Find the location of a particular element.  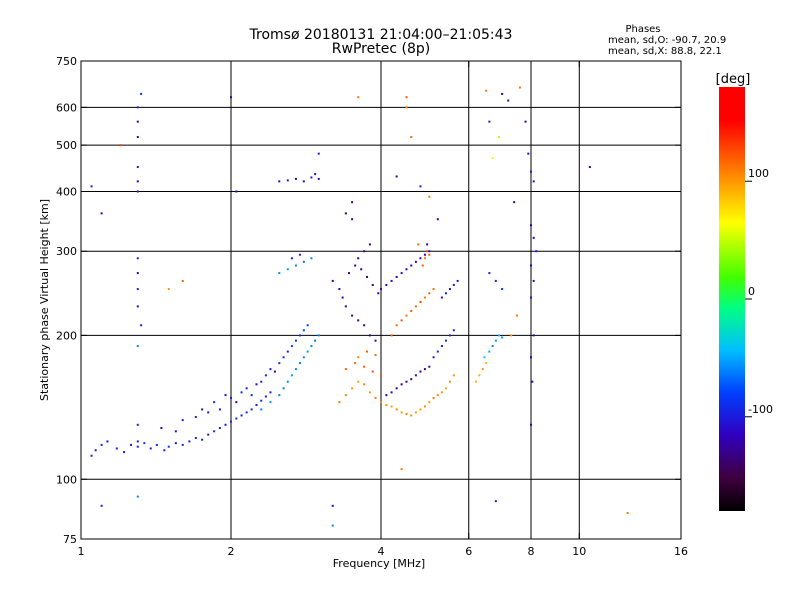

x-tick-label: 8 is located at coordinates (531, 551).